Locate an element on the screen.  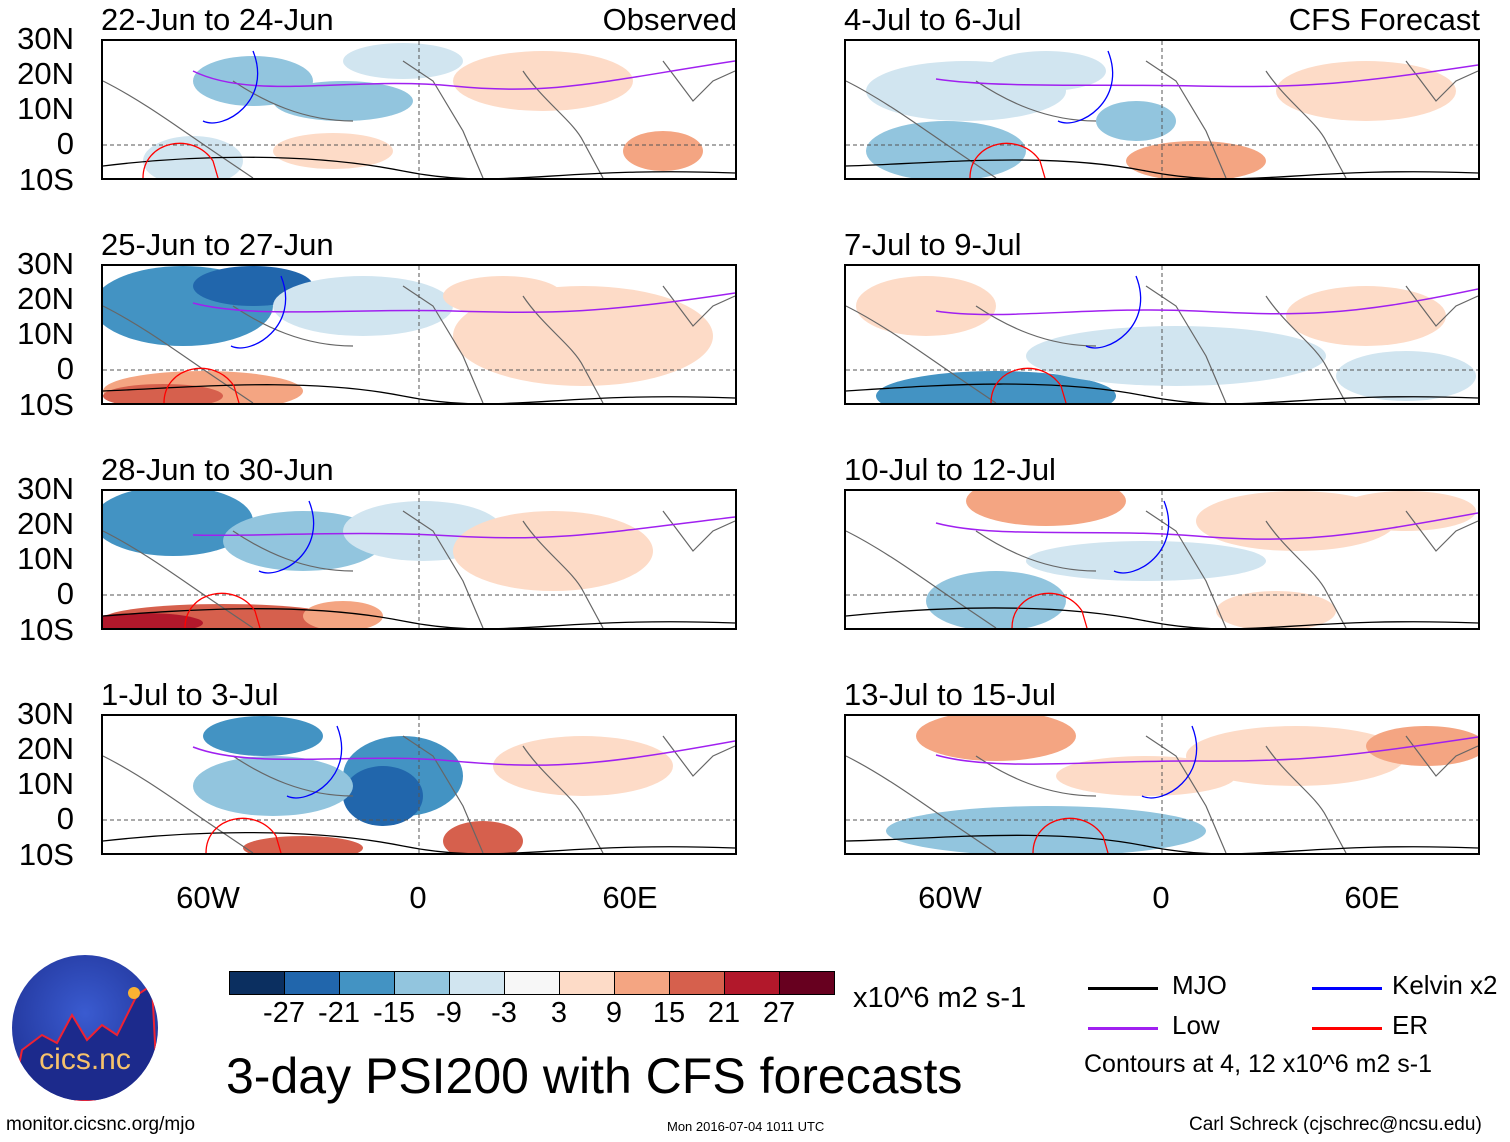
colorbar is located at coordinates (532, 983).